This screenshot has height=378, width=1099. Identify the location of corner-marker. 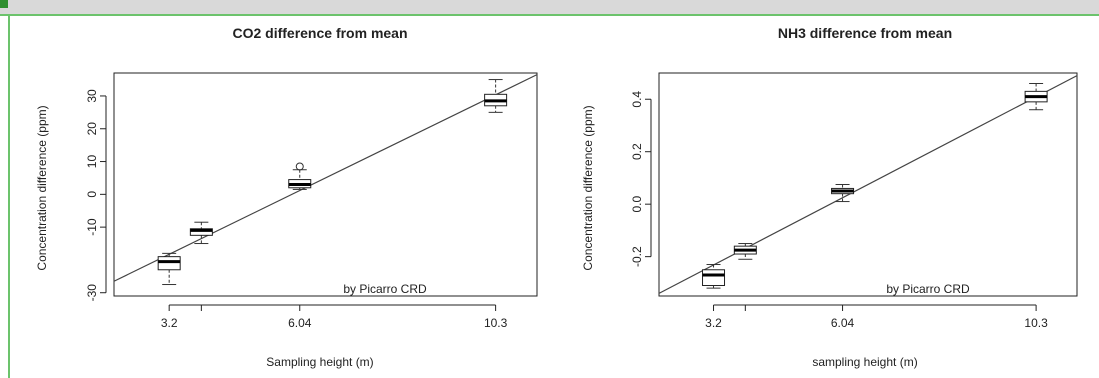
(4, 4).